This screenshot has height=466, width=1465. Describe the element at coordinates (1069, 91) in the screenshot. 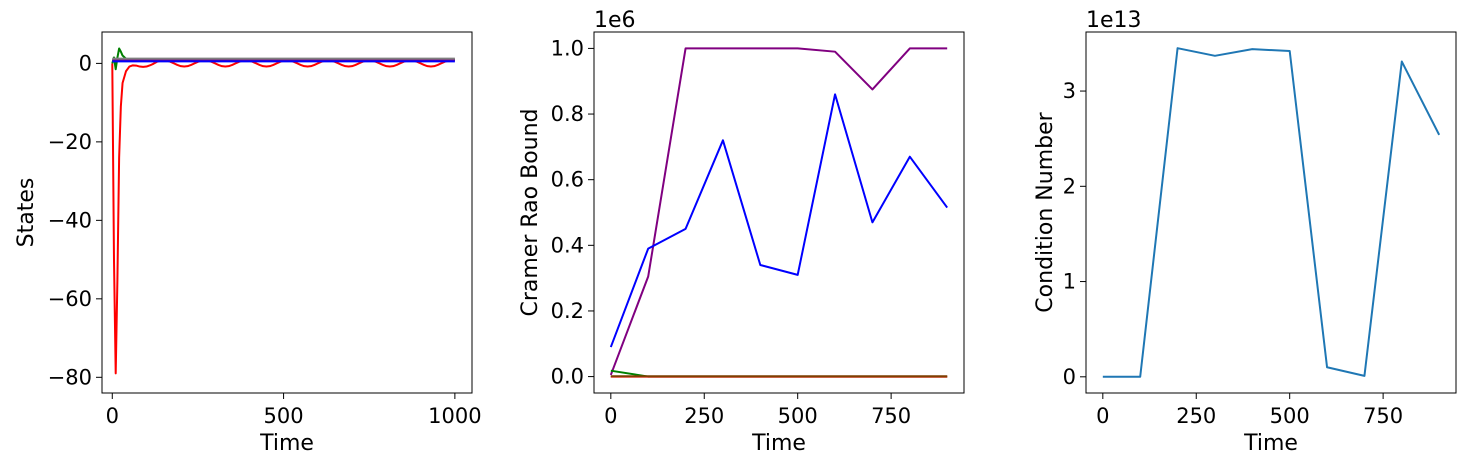

I see `y-tick-label: 3` at that location.